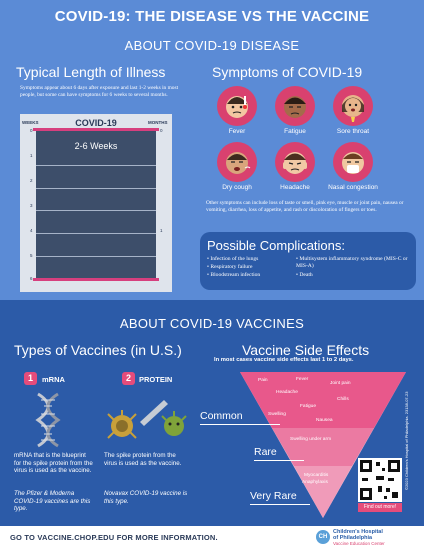  What do you see at coordinates (212, 323) in the screenshot?
I see `vaccine-section-title: ABOUT COVID-19 VACCINES` at bounding box center [212, 323].